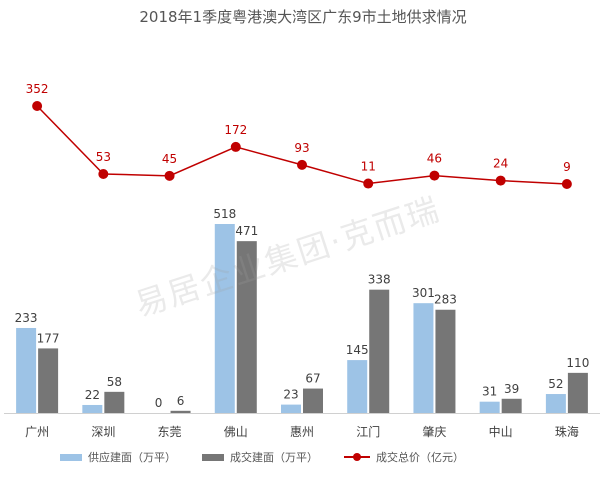 The image size is (606, 479). Describe the element at coordinates (92, 395) in the screenshot. I see `label-supply-1: 22` at that location.